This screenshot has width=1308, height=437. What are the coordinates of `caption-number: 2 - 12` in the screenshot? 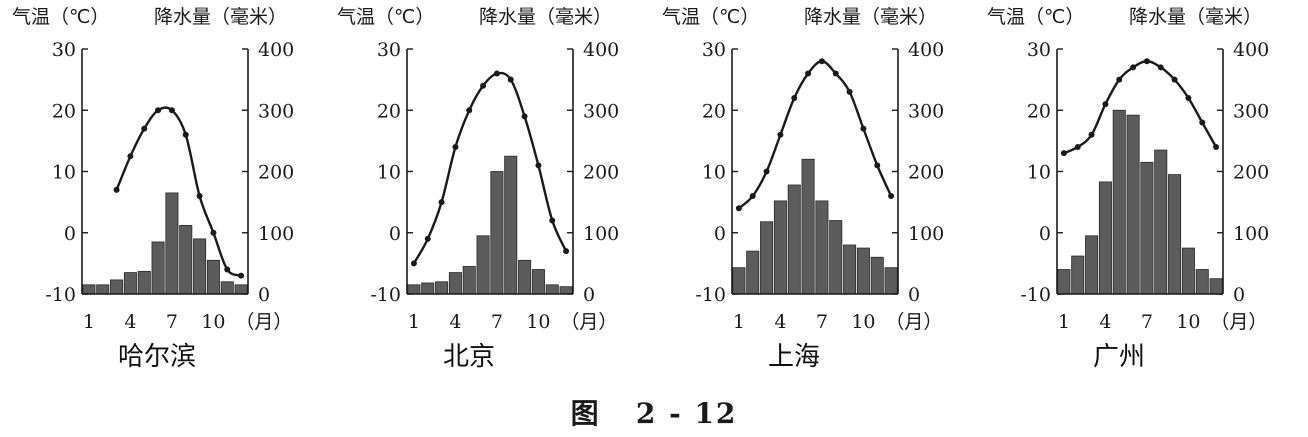 It's located at (686, 413).